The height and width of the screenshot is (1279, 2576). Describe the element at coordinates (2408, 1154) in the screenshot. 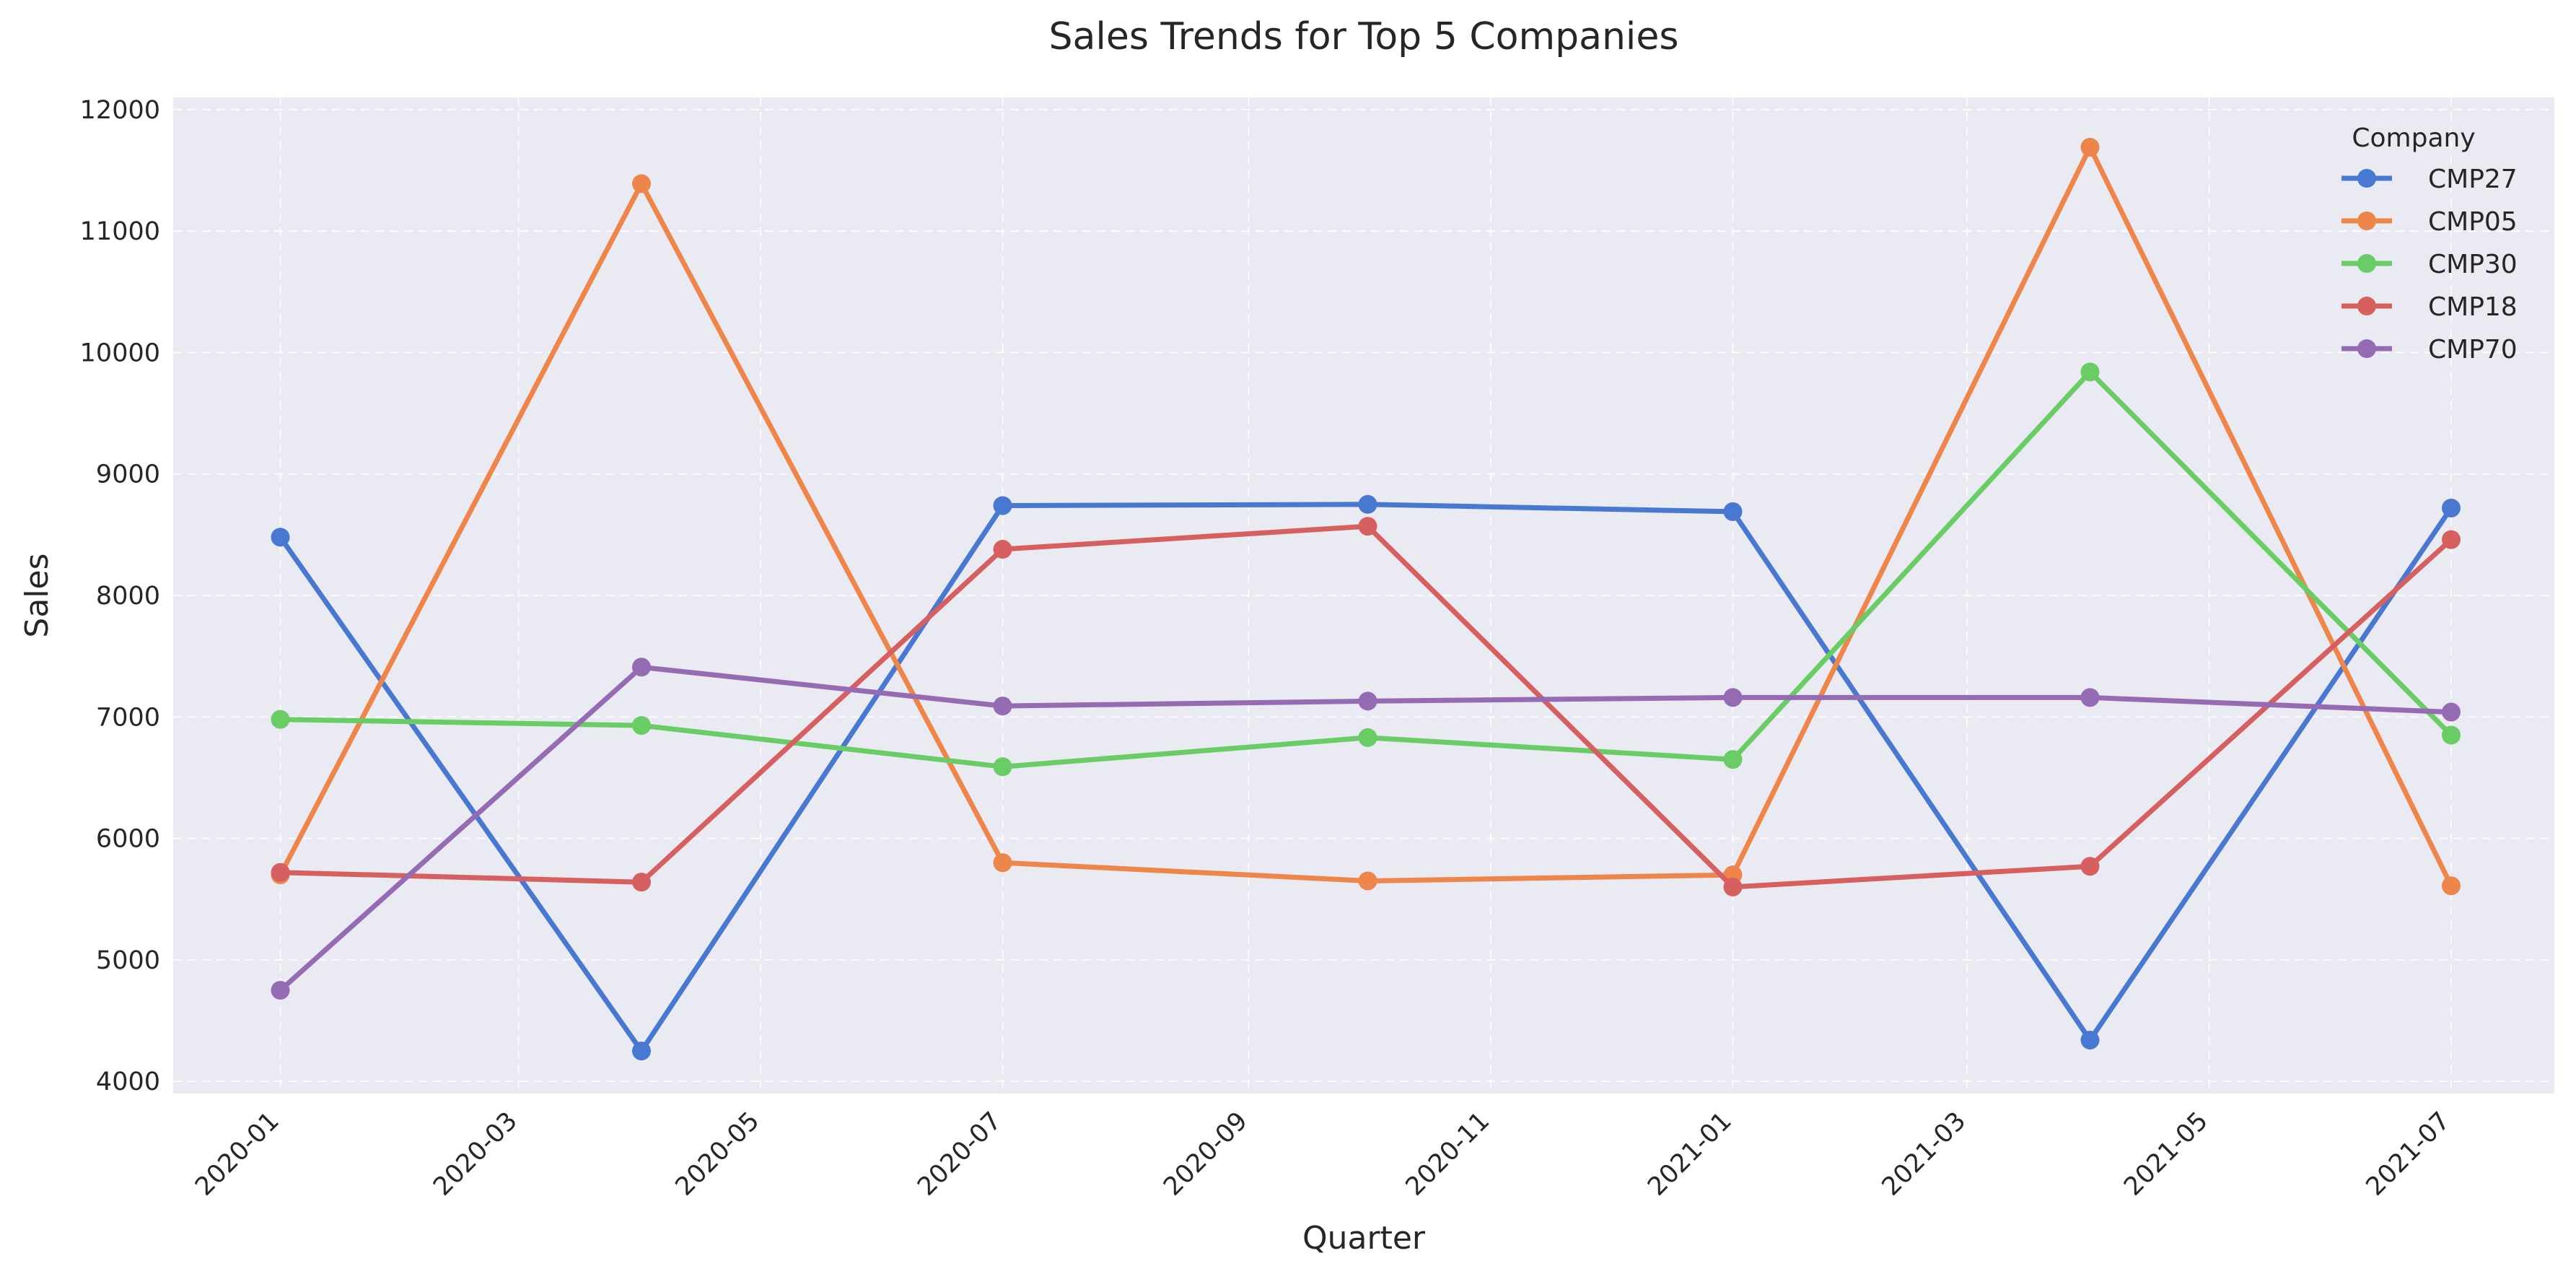

I see `x-tick-label: 2021-07` at that location.